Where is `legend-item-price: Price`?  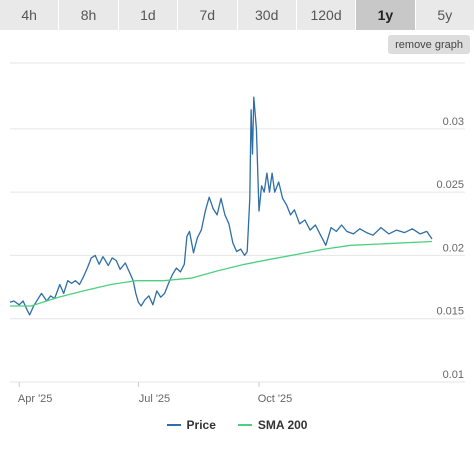 legend-item-price: Price is located at coordinates (191, 425).